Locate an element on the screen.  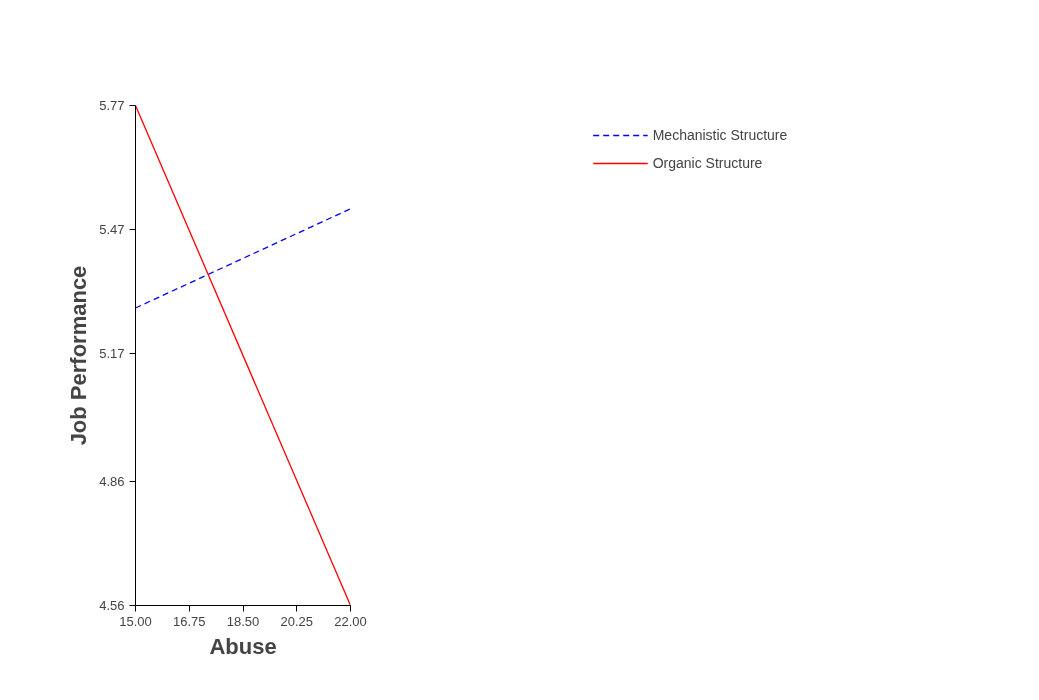
x-tick-label: 20.25 is located at coordinates (297, 621).